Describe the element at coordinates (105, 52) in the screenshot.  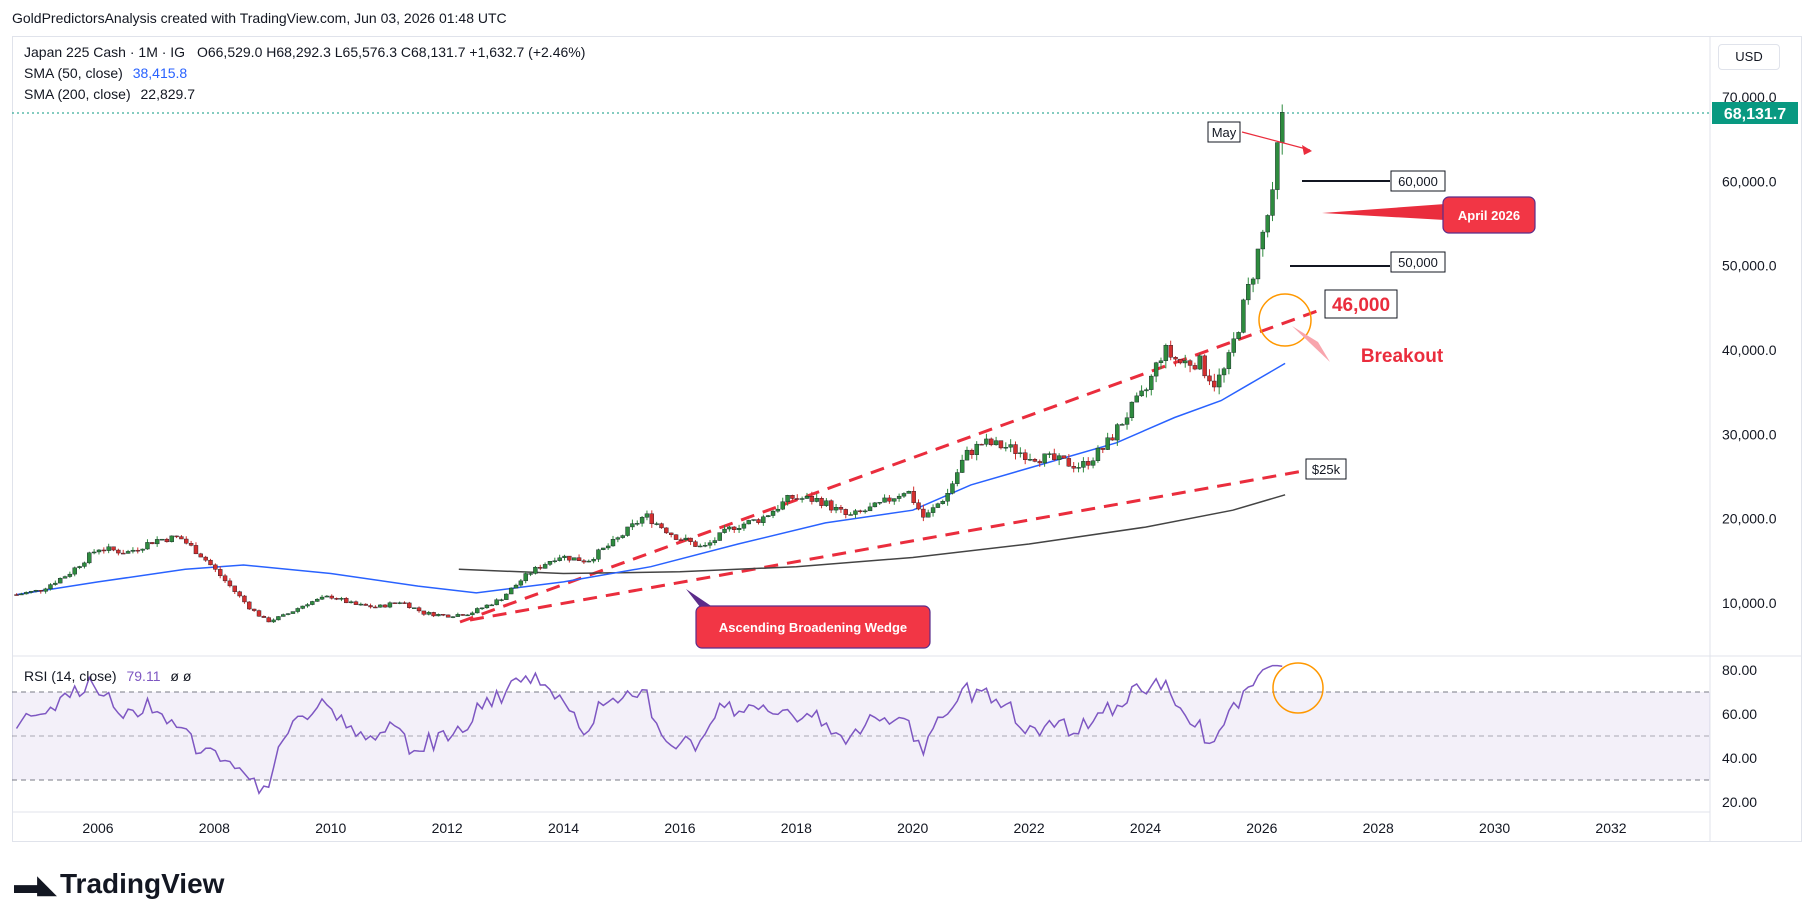
I see `legend-symbol: Japan 225 Cash · 1M · IG` at that location.